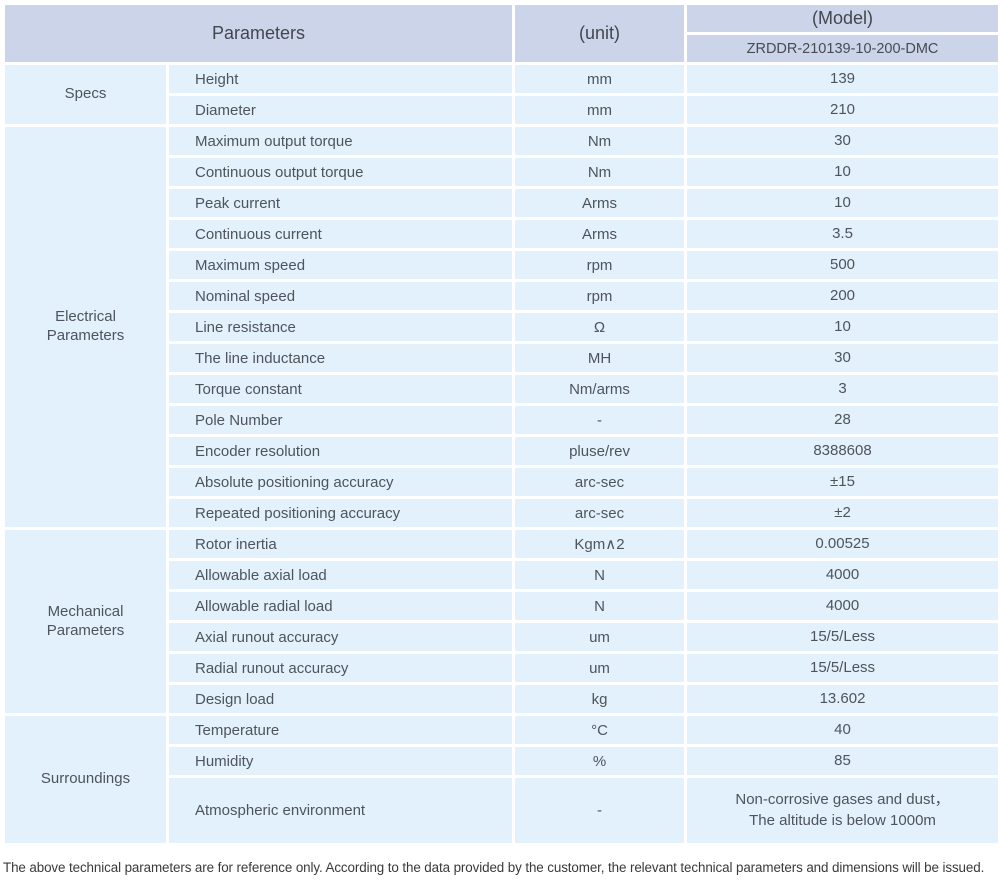 This screenshot has height=883, width=1000. What do you see at coordinates (340, 668) in the screenshot?
I see `param-cell: Radial runout accuracy` at bounding box center [340, 668].